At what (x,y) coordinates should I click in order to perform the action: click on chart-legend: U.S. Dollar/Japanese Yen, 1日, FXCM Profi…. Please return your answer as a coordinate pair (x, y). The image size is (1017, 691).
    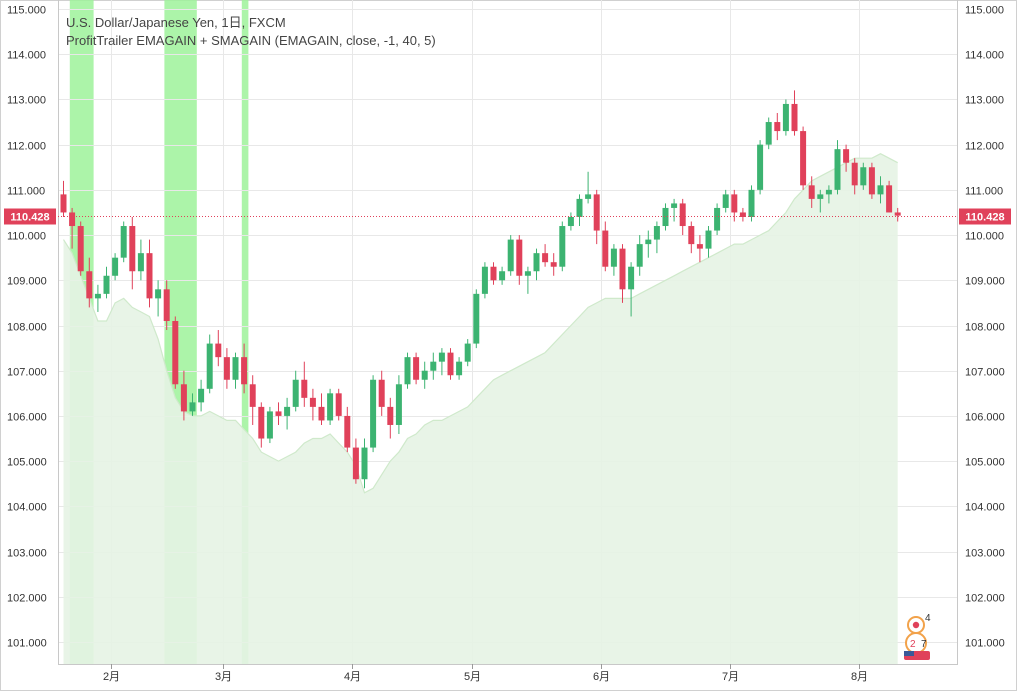
    Looking at the image, I should click on (251, 32).